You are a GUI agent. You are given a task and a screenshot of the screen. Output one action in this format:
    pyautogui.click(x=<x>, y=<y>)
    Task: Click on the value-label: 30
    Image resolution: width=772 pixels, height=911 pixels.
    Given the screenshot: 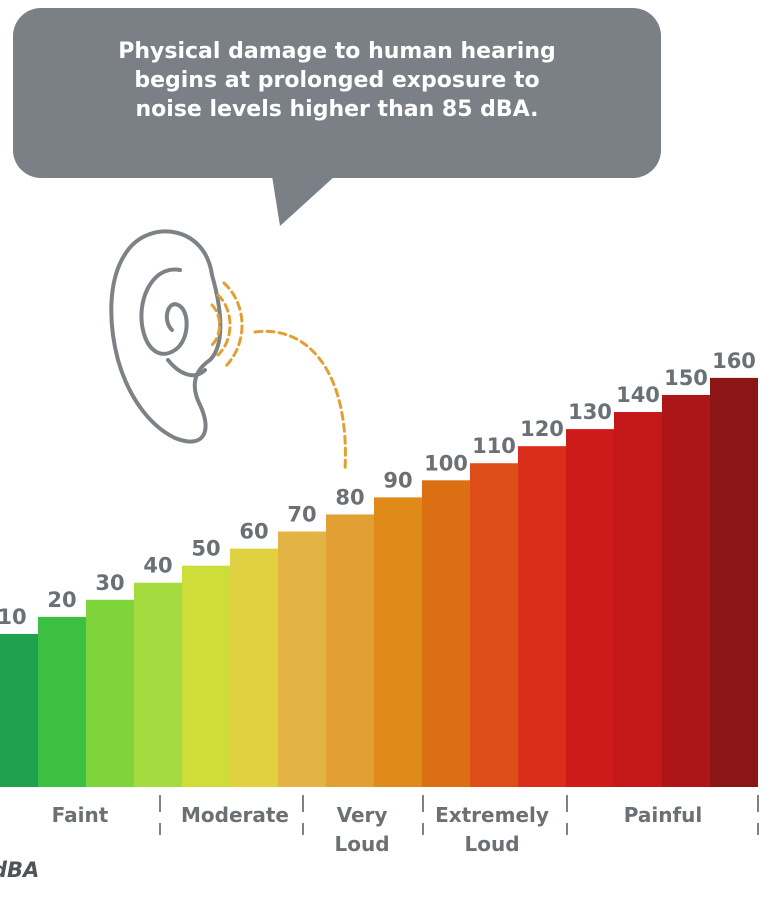 What is the action you would take?
    pyautogui.click(x=109, y=583)
    